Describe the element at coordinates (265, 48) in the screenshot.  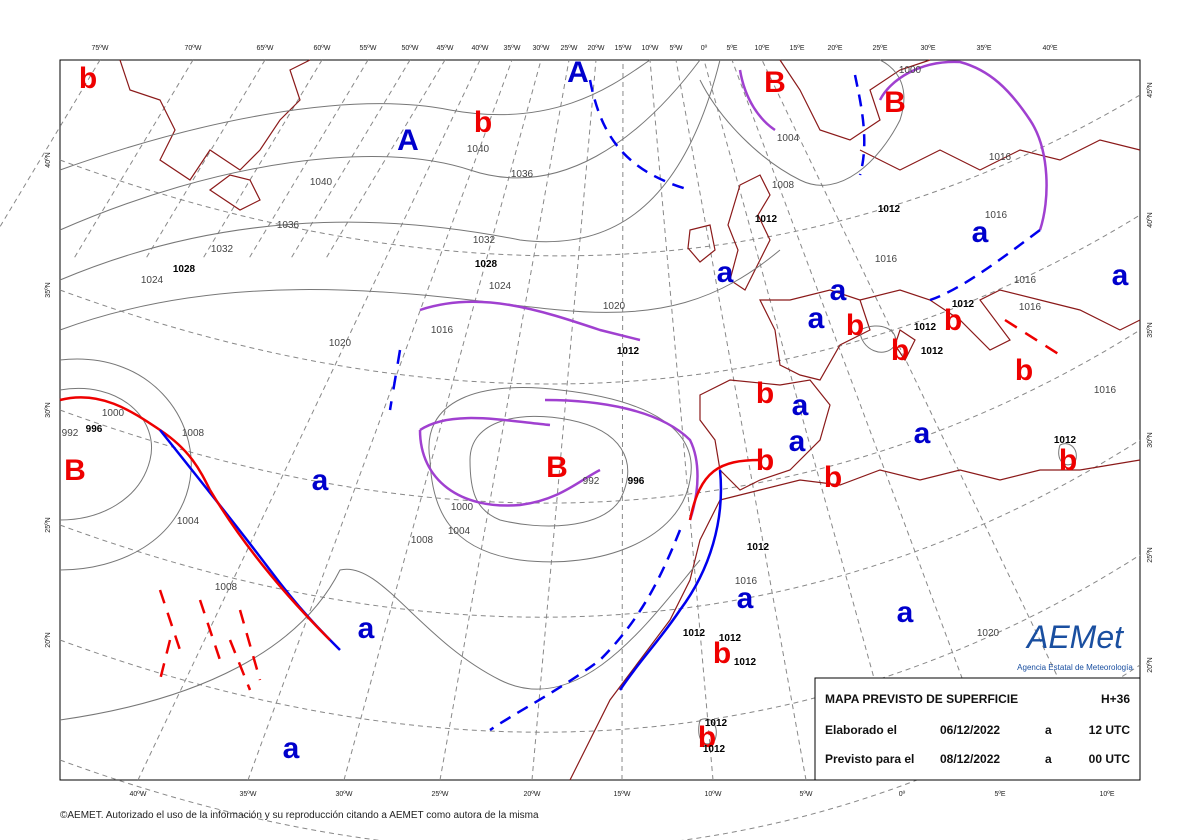
I see `longitude-label: 65ºW` at that location.